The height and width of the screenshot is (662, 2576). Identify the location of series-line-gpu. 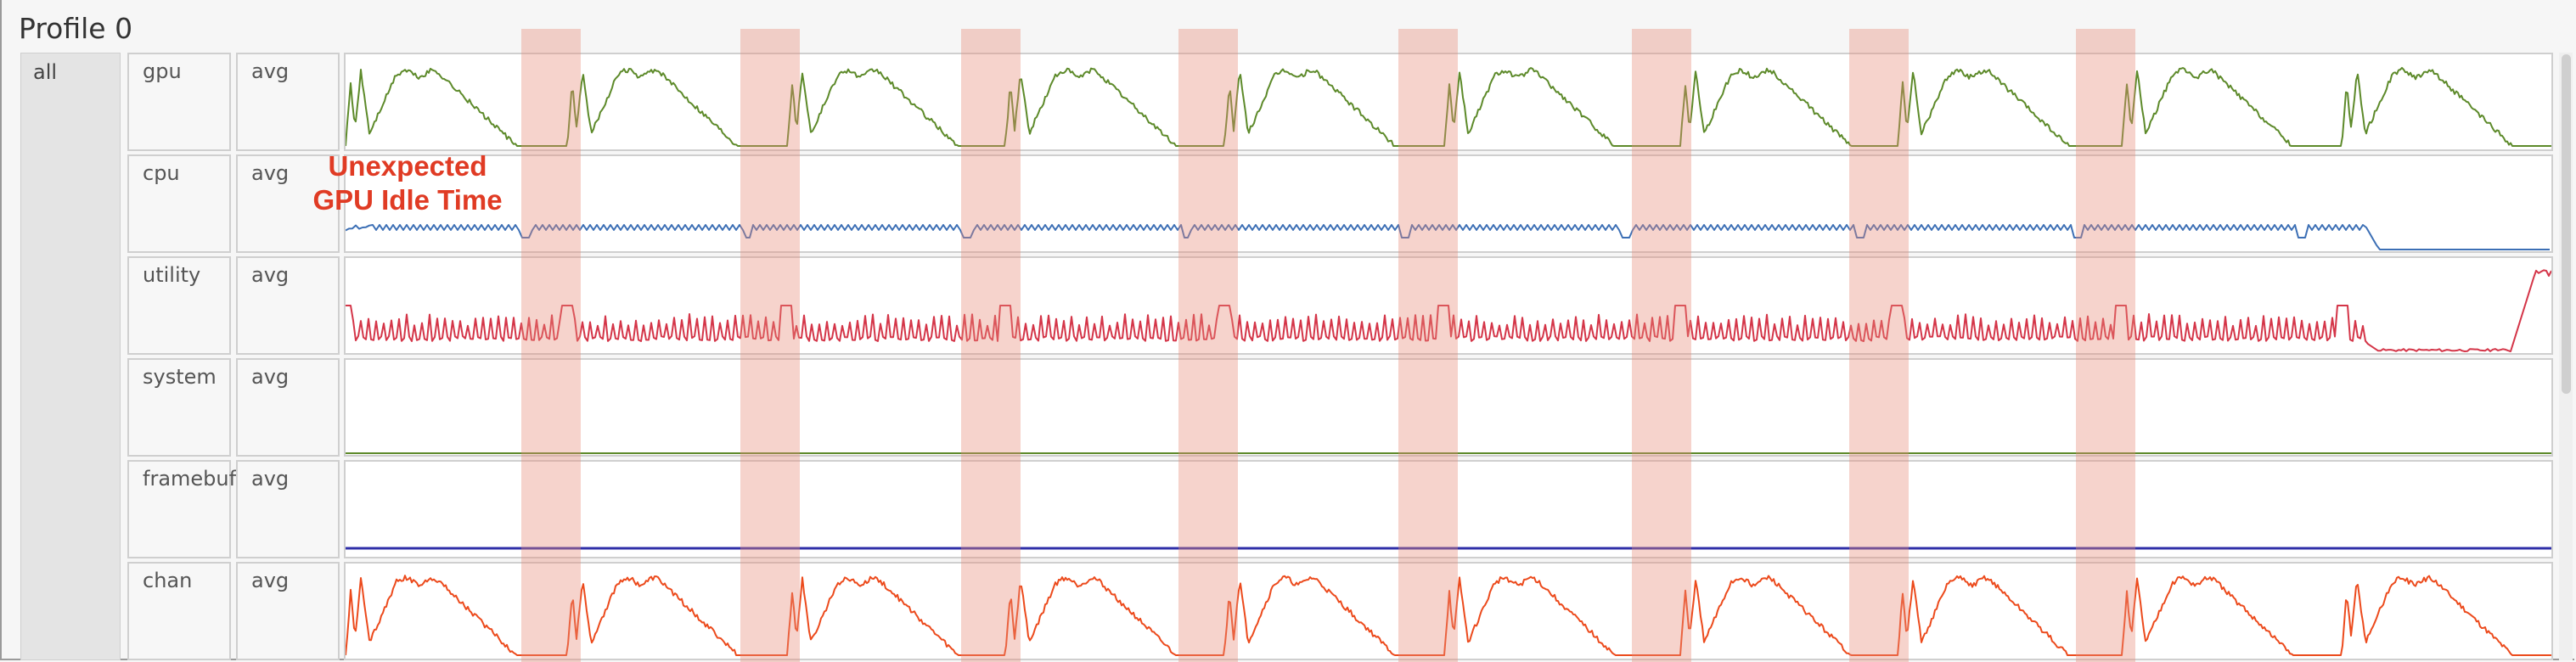
(1448, 106).